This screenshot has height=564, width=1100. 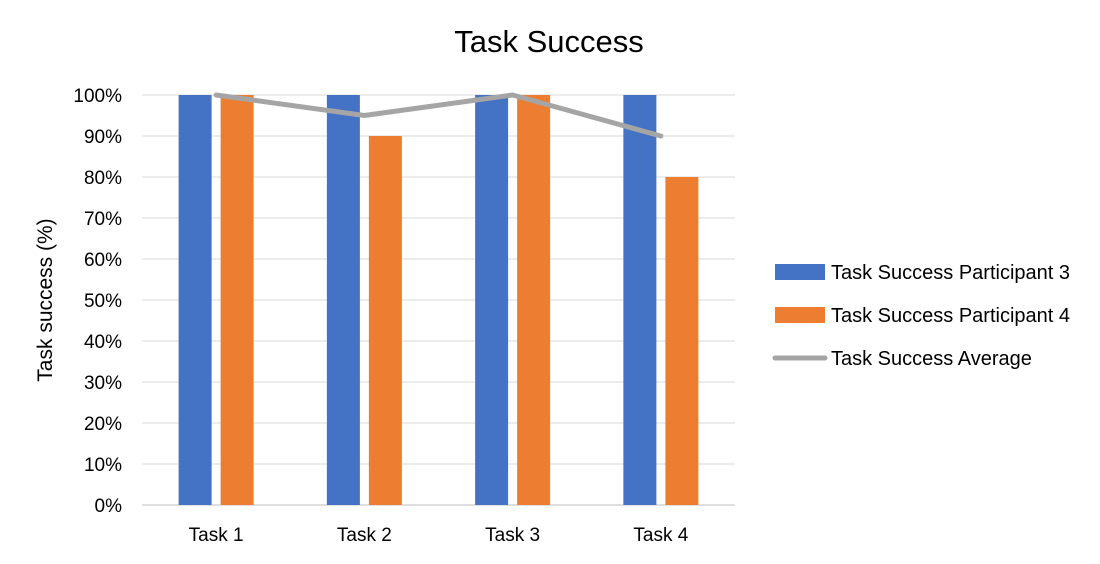 What do you see at coordinates (103, 342) in the screenshot?
I see `y-tick-label: 40%` at bounding box center [103, 342].